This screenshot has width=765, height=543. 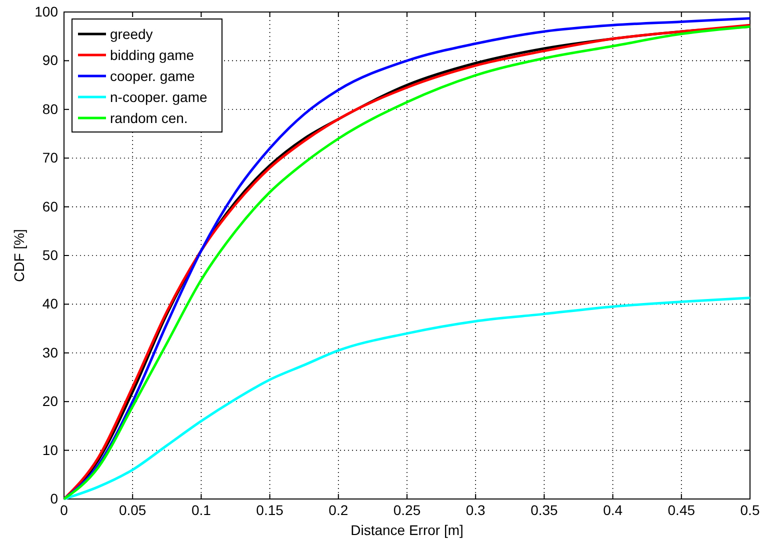 What do you see at coordinates (152, 55) in the screenshot?
I see `legend-label: bidding game` at bounding box center [152, 55].